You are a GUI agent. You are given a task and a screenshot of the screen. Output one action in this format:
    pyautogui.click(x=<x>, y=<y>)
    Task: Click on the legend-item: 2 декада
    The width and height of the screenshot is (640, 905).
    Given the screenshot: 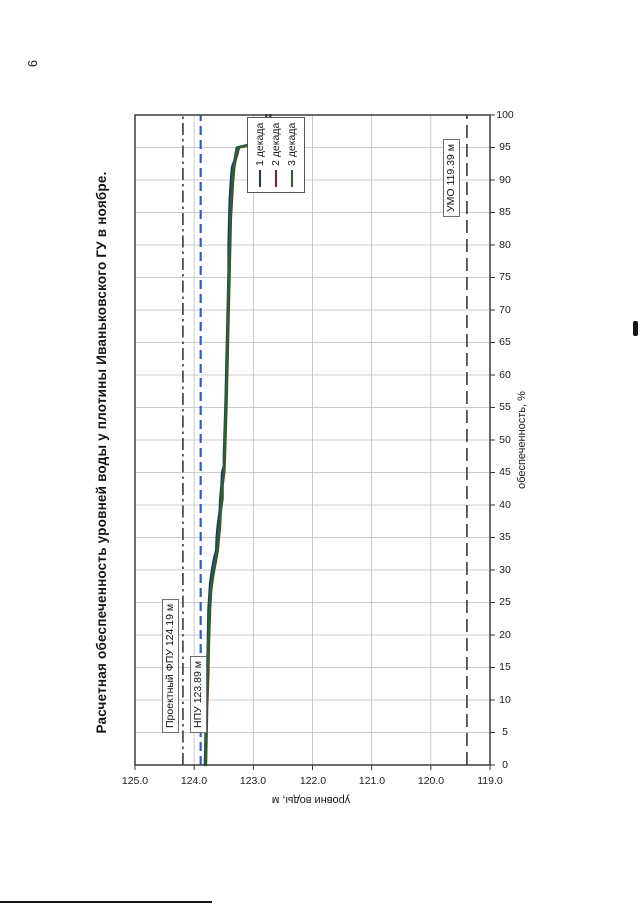 What is the action you would take?
    pyautogui.click(x=276, y=155)
    